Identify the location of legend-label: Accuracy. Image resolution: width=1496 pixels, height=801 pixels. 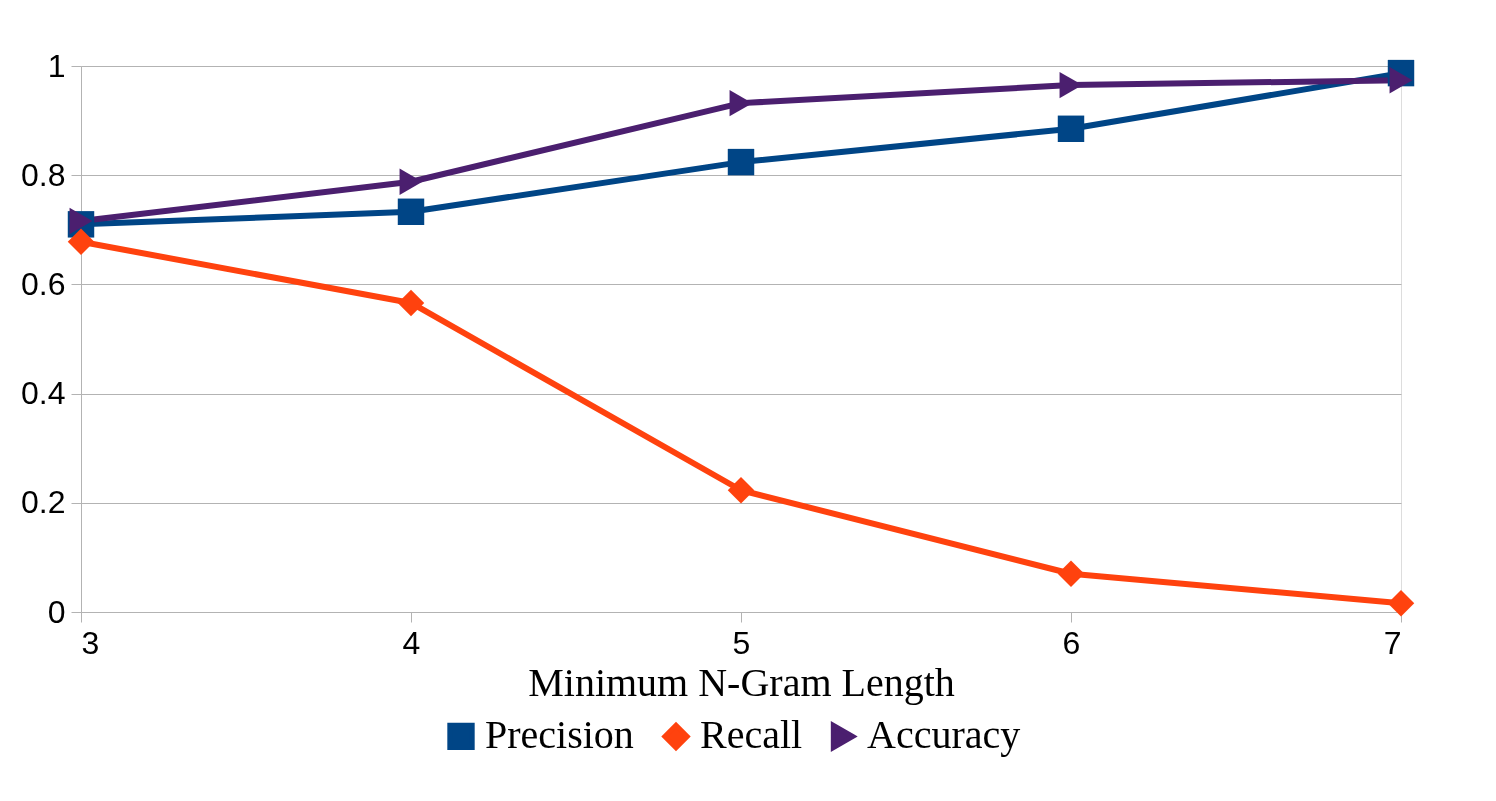
(944, 735).